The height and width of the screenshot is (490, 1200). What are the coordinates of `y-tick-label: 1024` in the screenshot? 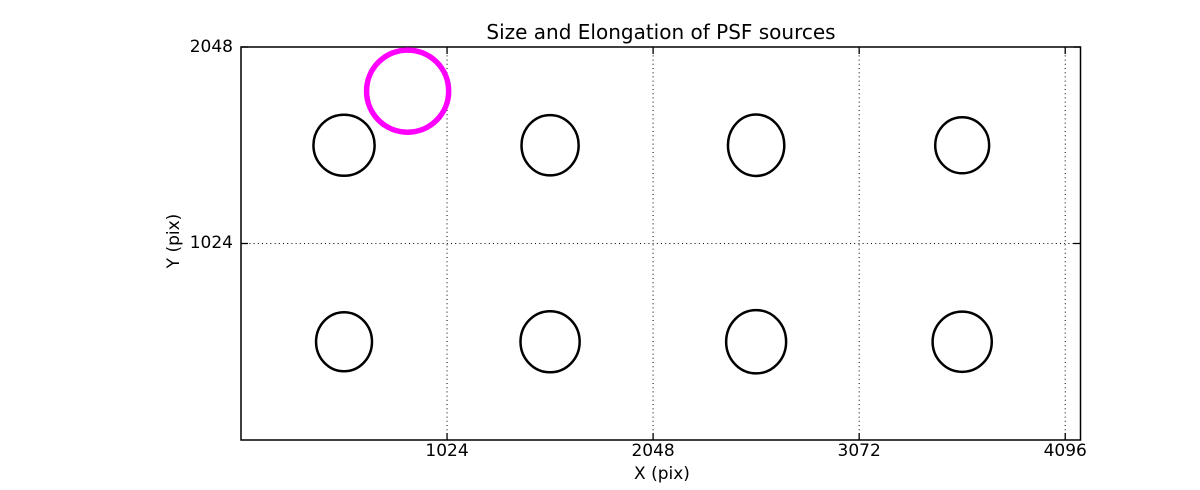 It's located at (211, 243).